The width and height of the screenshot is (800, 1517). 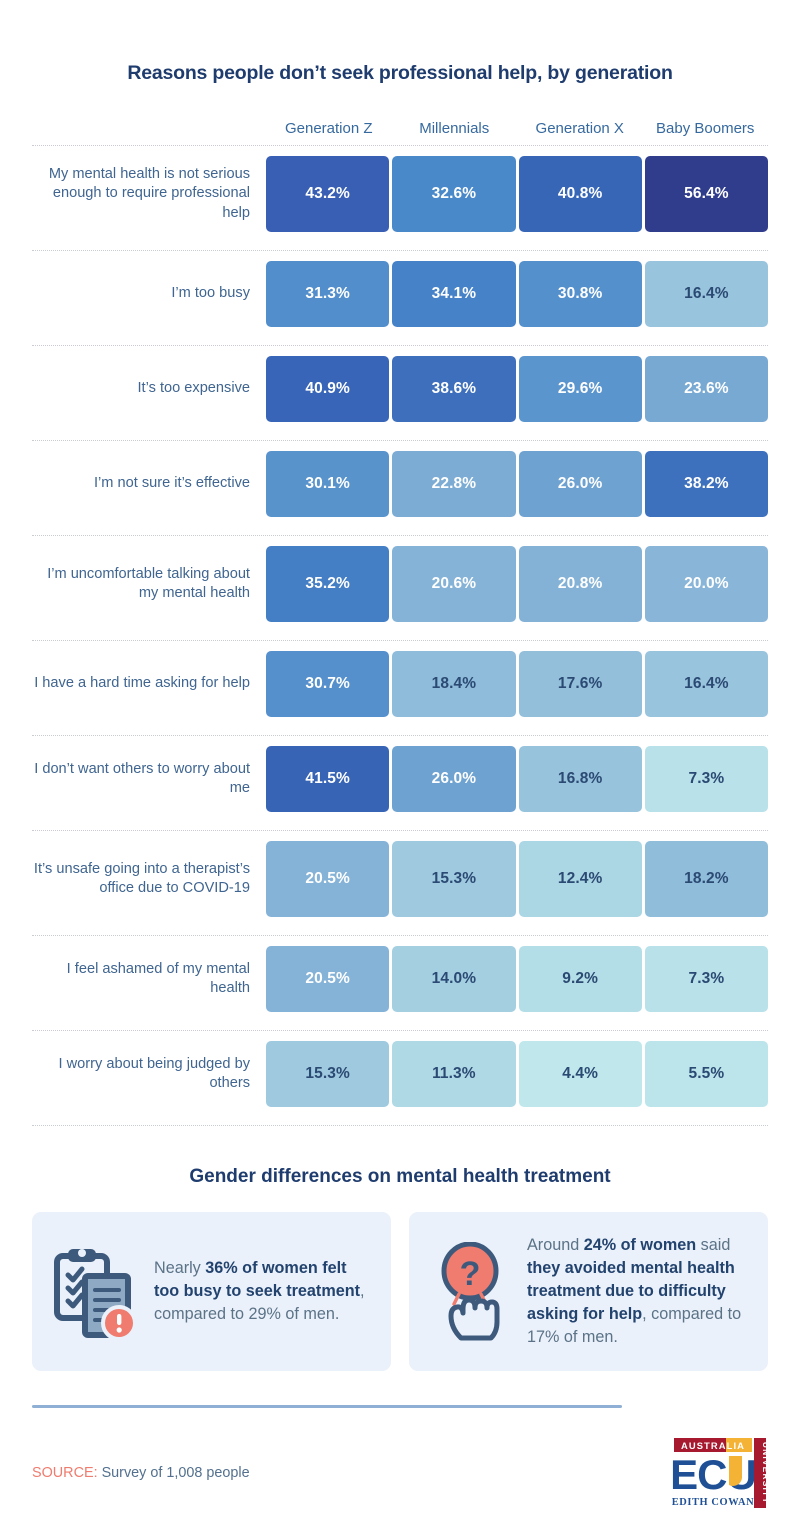 What do you see at coordinates (580, 294) in the screenshot?
I see `heatmap-cell: 30.8%` at bounding box center [580, 294].